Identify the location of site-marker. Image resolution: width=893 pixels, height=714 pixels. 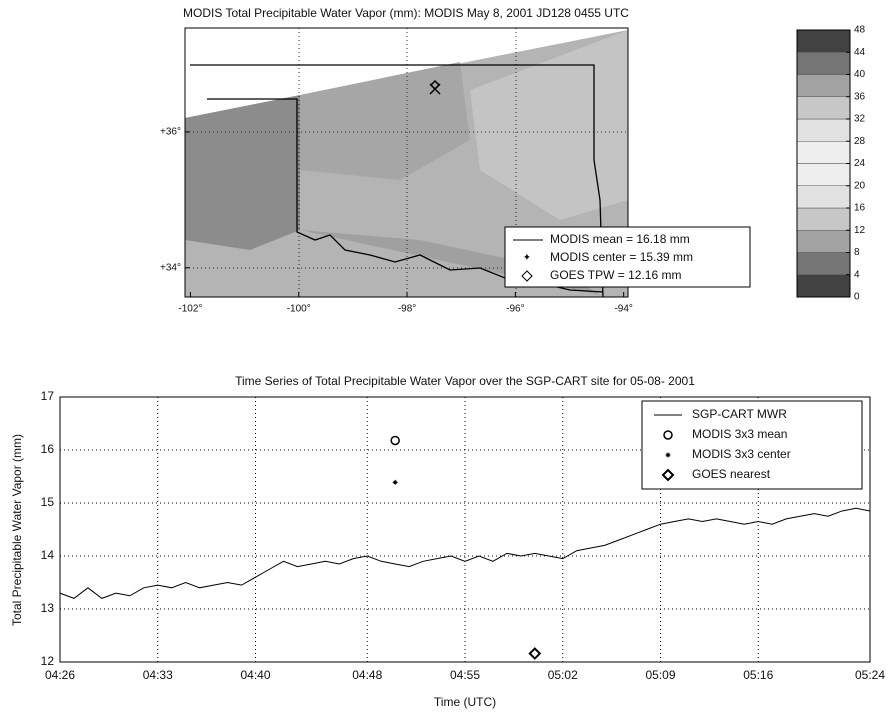
(435, 87).